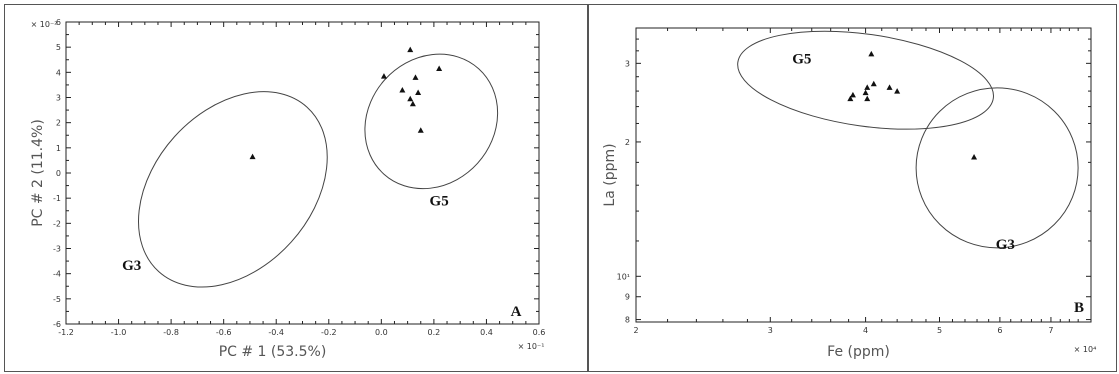 Image resolution: width=1119 pixels, height=374 pixels. What do you see at coordinates (57, 274) in the screenshot?
I see `y-tick-label-a: -4` at bounding box center [57, 274].